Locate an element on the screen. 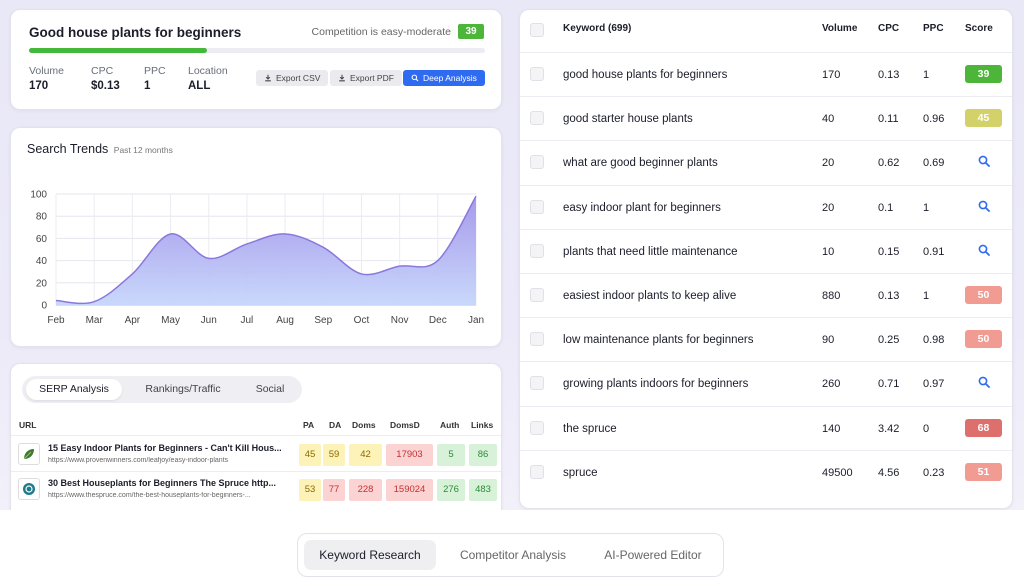 This screenshot has width=1024, height=586. row-ppc: 0.96 is located at coordinates (934, 119).